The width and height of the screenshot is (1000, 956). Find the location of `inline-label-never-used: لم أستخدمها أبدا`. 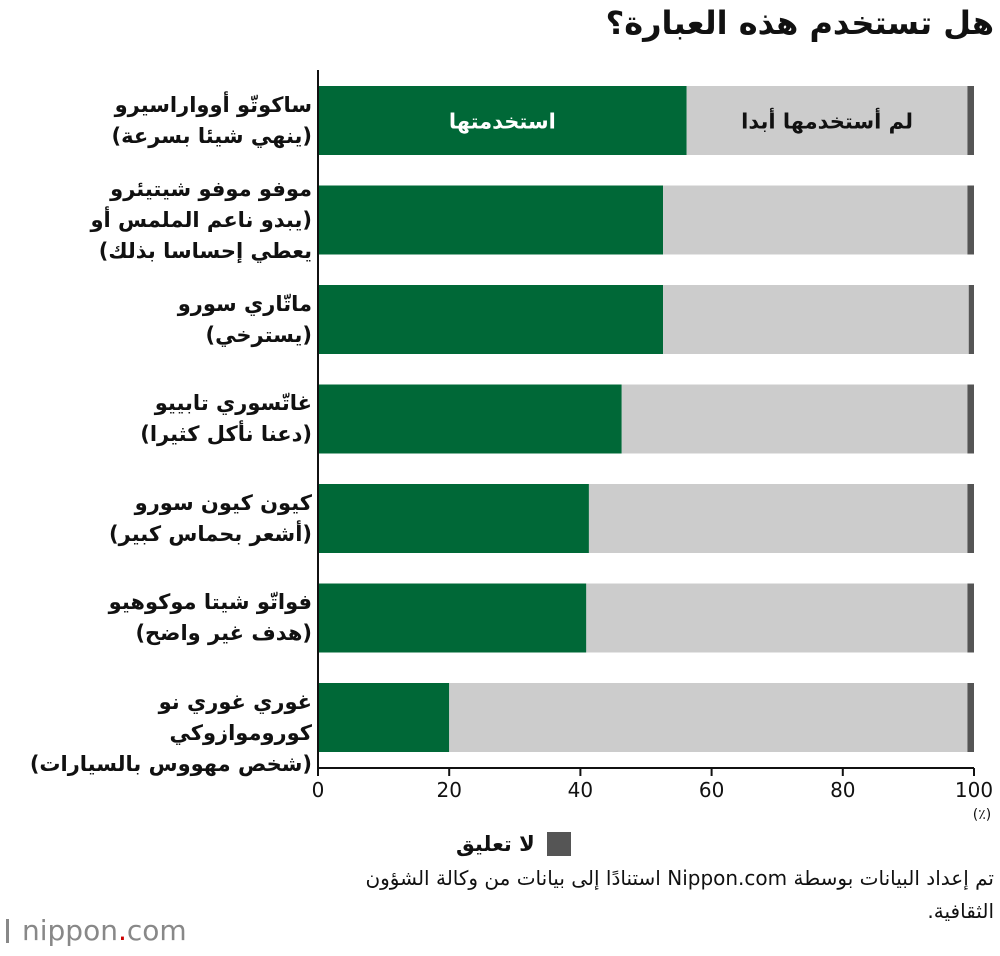

inline-label-never-used: لم أستخدمها أبدا is located at coordinates (827, 120).